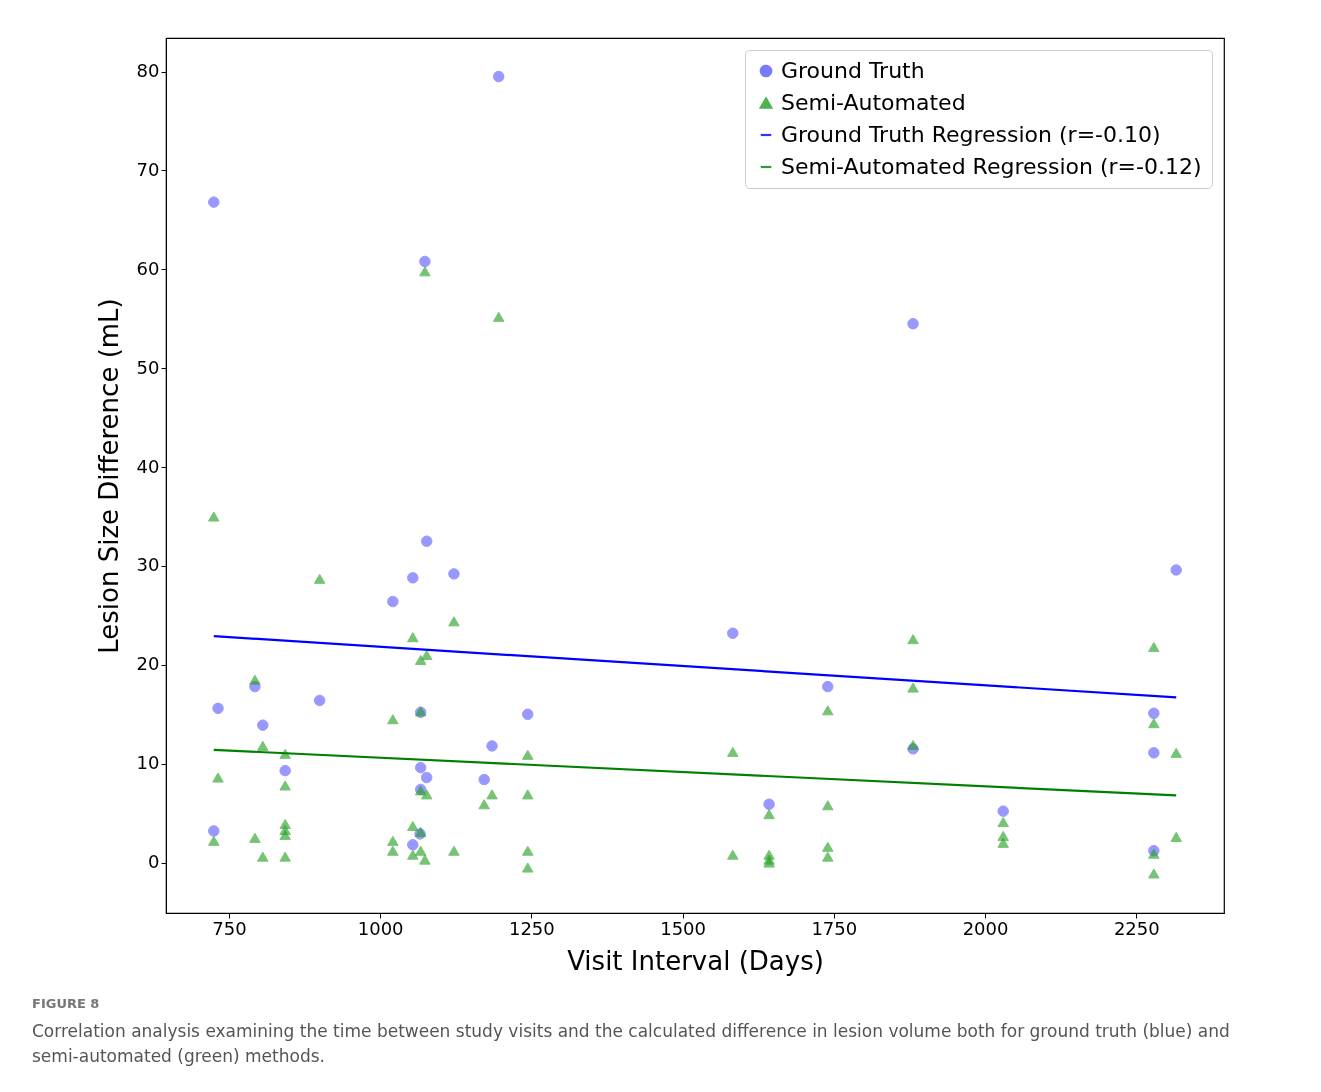  Describe the element at coordinates (148, 367) in the screenshot. I see `y-tick-label: 50` at that location.